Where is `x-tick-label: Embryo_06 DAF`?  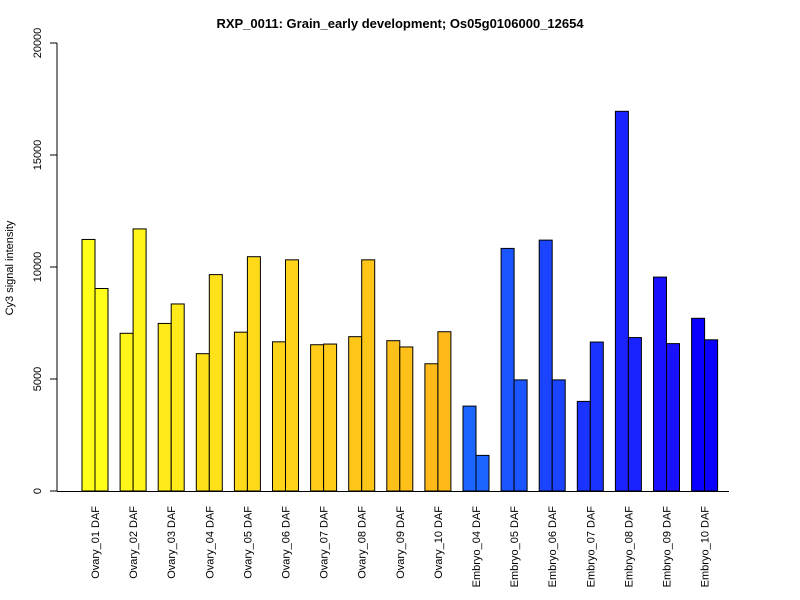
x-tick-label: Embryo_06 DAF is located at coordinates (553, 547).